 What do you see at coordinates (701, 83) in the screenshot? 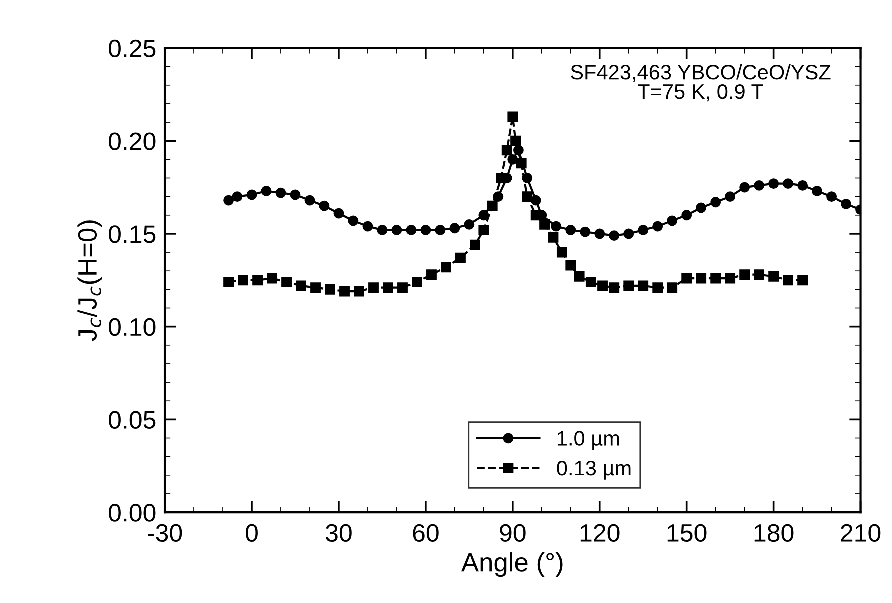
I see `annotation: SF423,463 YBCO/CeO/YSZ T=75 K, 0.9 T` at bounding box center [701, 83].